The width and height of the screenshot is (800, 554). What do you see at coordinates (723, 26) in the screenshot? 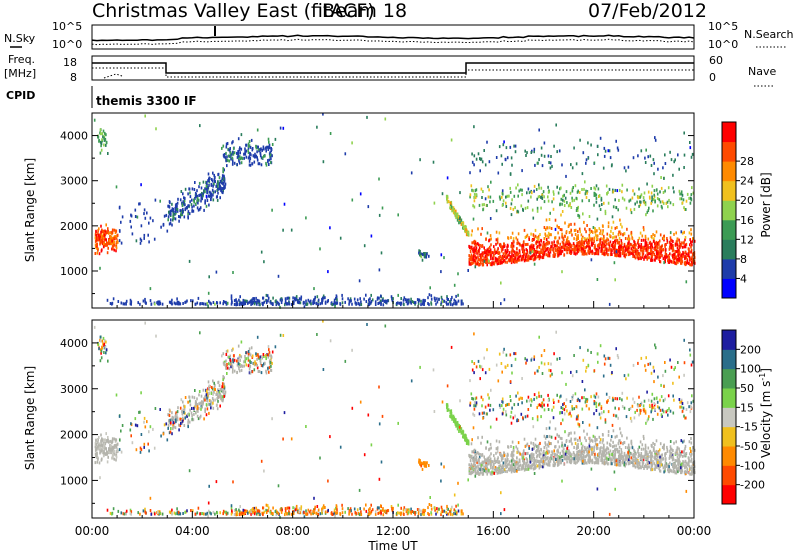
I see `nsearch-tick-top: 10^5` at bounding box center [723, 26].